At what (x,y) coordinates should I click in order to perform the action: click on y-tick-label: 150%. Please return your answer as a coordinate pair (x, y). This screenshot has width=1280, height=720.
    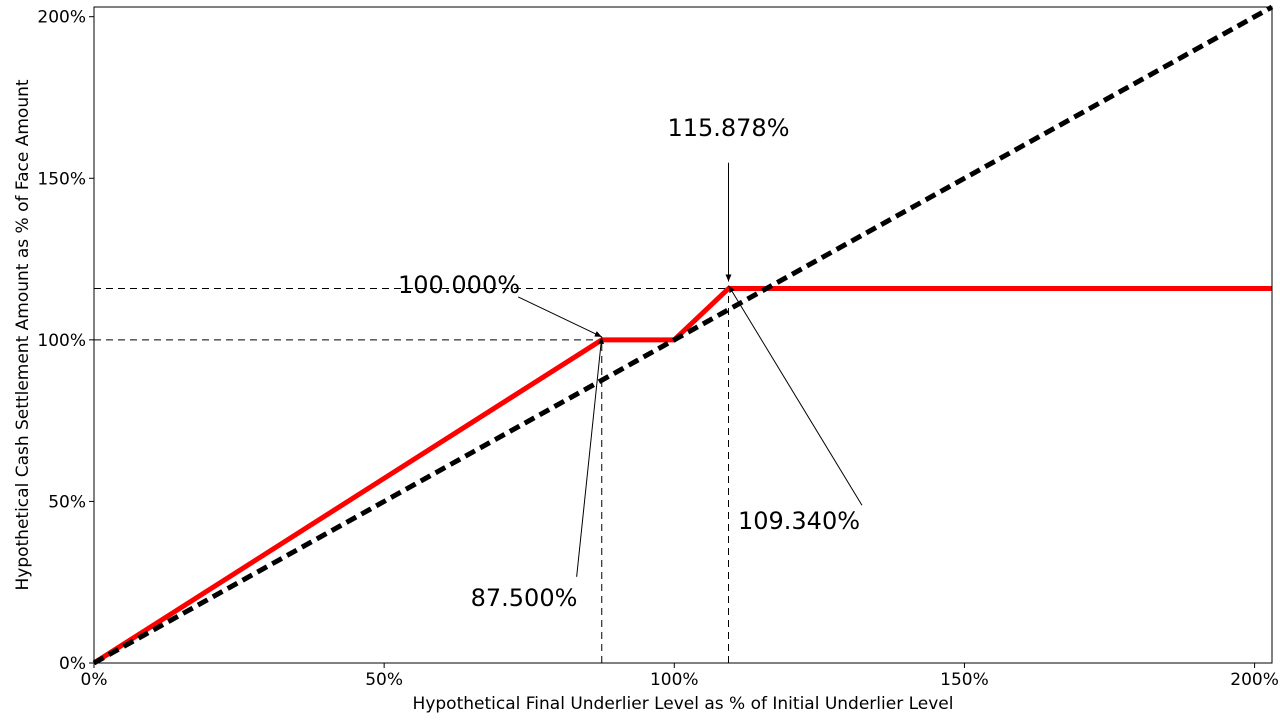
    Looking at the image, I should click on (61, 179).